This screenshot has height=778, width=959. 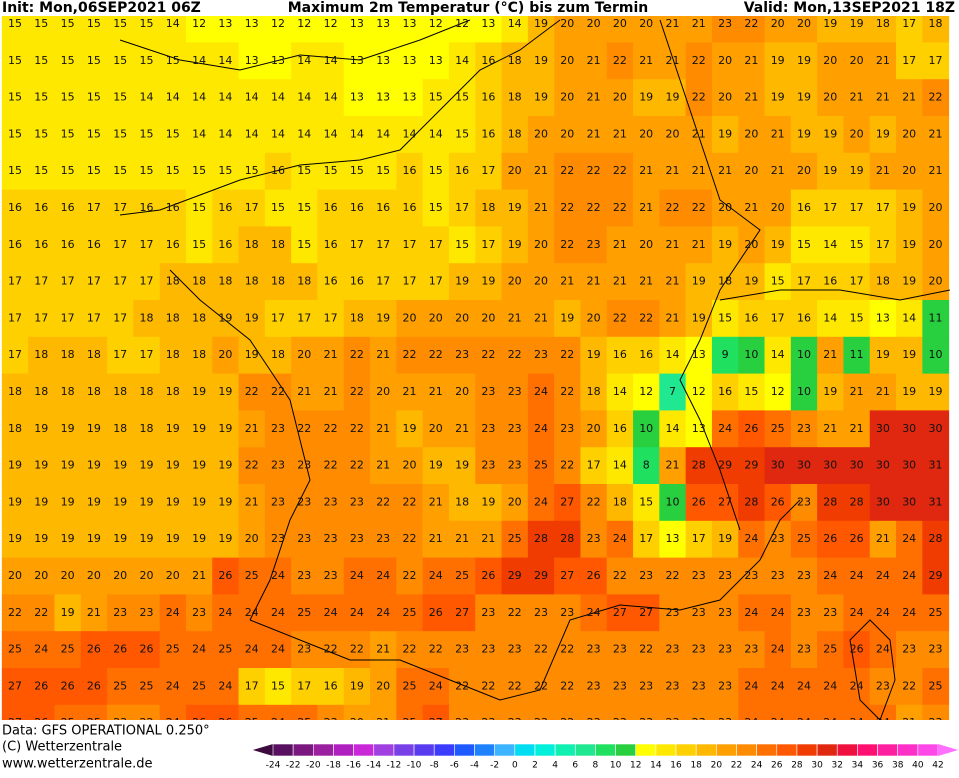 I want to click on colorbar-label: 30, so click(x=817, y=766).